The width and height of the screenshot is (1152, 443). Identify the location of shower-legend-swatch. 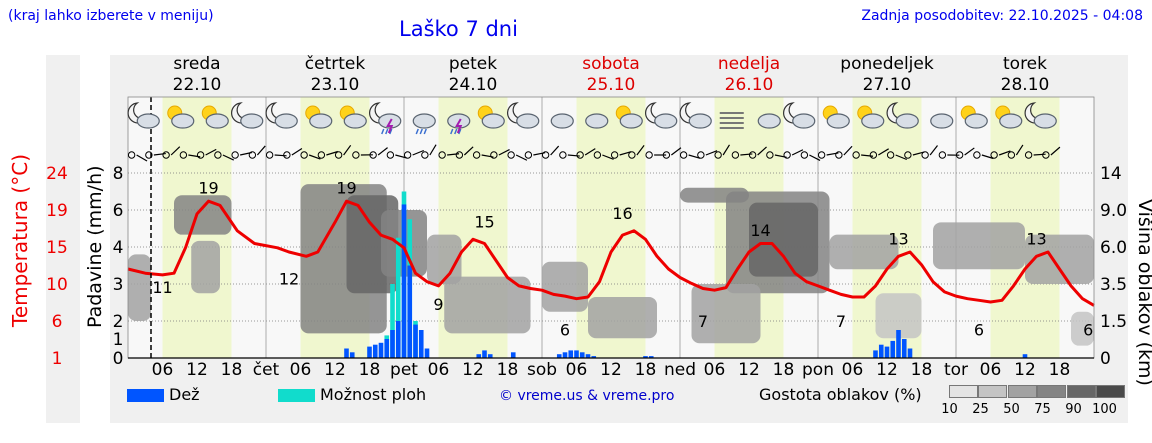
(296, 395).